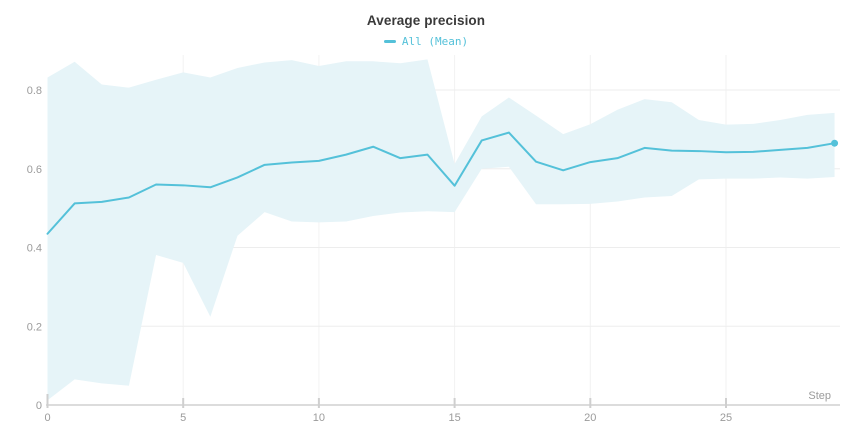 The width and height of the screenshot is (852, 441). Describe the element at coordinates (835, 143) in the screenshot. I see `last-point-marker` at that location.